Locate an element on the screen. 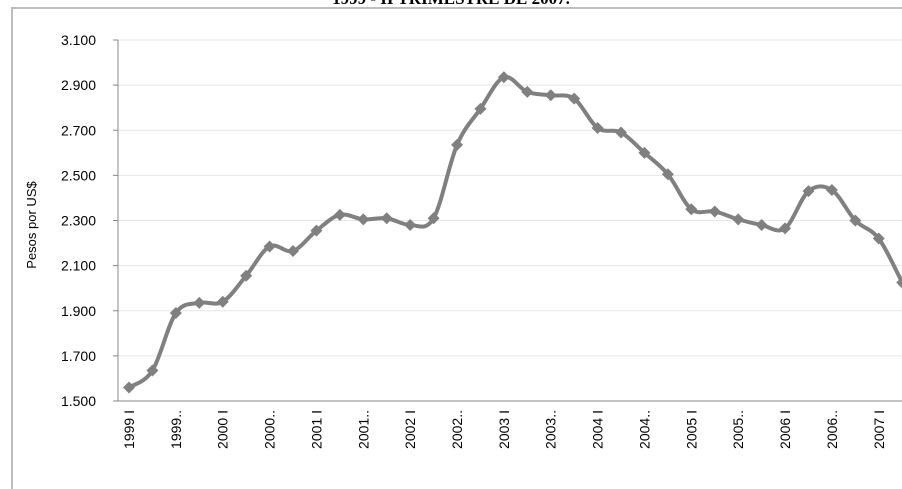  y-axis-label: Pesos por US$ is located at coordinates (31, 225).